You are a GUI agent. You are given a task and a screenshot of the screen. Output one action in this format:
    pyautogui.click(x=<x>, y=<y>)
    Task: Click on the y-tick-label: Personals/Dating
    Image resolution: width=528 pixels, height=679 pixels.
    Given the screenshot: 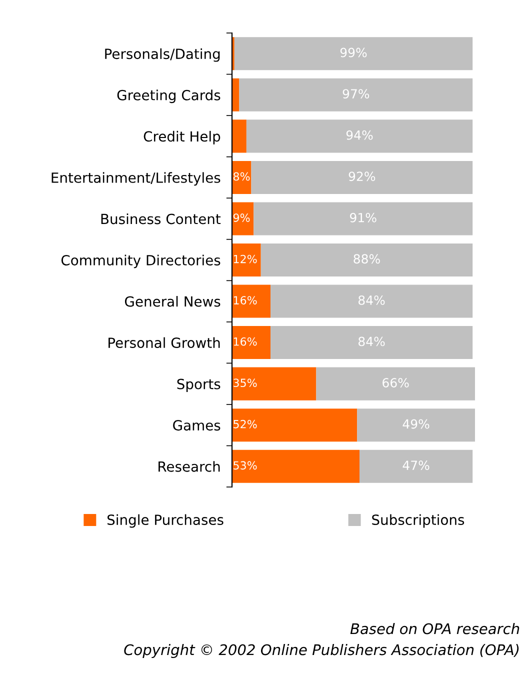 What is the action you would take?
    pyautogui.click(x=162, y=55)
    